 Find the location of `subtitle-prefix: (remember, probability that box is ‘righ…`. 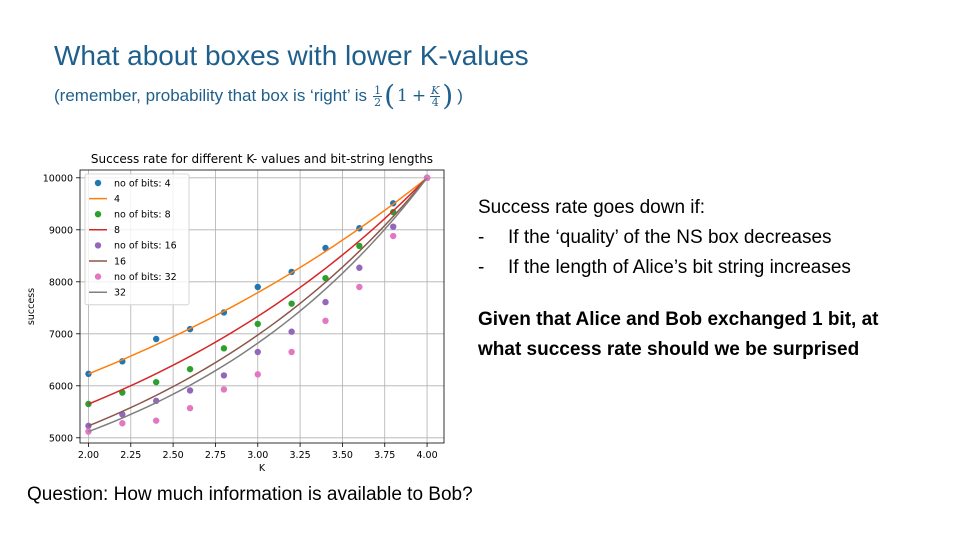

subtitle-prefix: (remember, probability that box is ‘righ… is located at coordinates (211, 95).